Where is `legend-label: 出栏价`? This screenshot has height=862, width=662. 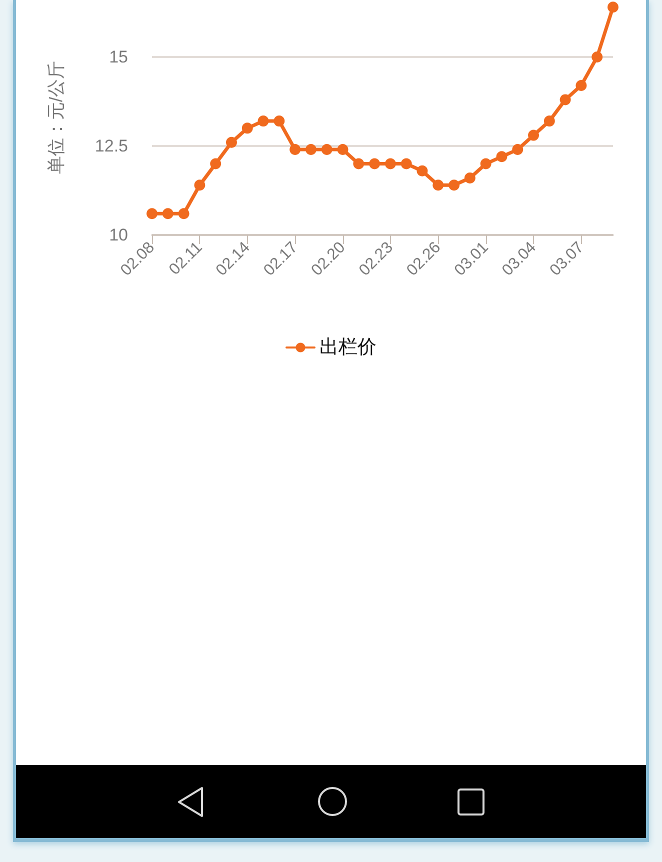
legend-label: 出栏价 is located at coordinates (348, 347).